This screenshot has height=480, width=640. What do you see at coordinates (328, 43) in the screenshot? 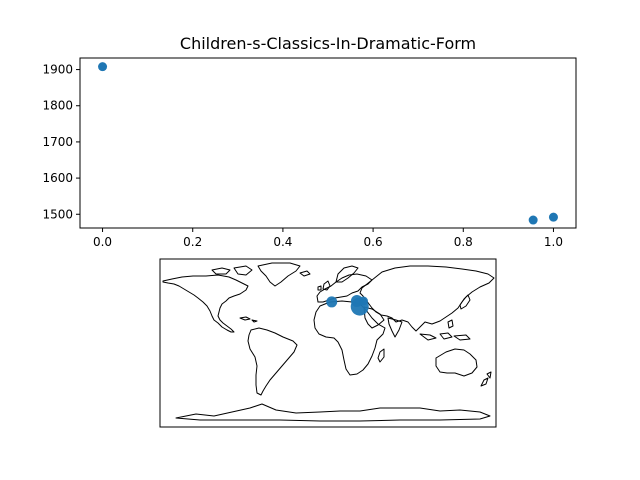
I see `chart-title: Children-s-Classics-In-Dramatic-Form` at bounding box center [328, 43].